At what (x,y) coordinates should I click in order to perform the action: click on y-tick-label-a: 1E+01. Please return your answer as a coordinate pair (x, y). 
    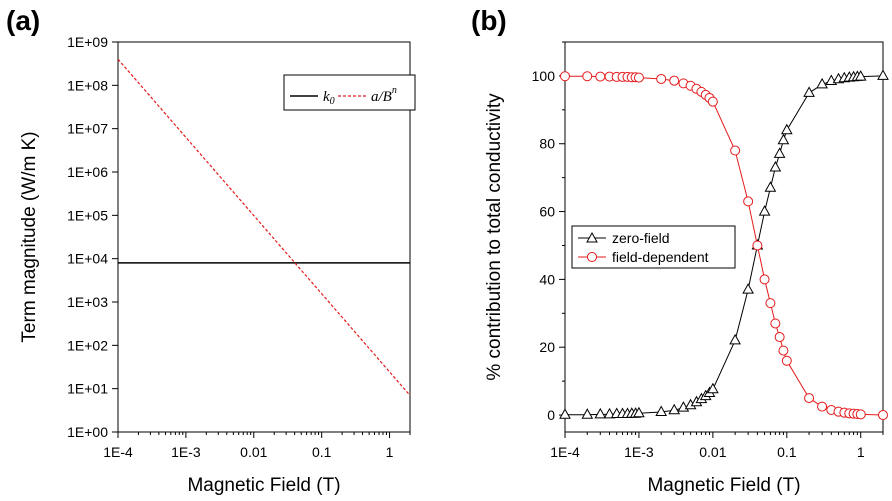
    Looking at the image, I should click on (87, 389).